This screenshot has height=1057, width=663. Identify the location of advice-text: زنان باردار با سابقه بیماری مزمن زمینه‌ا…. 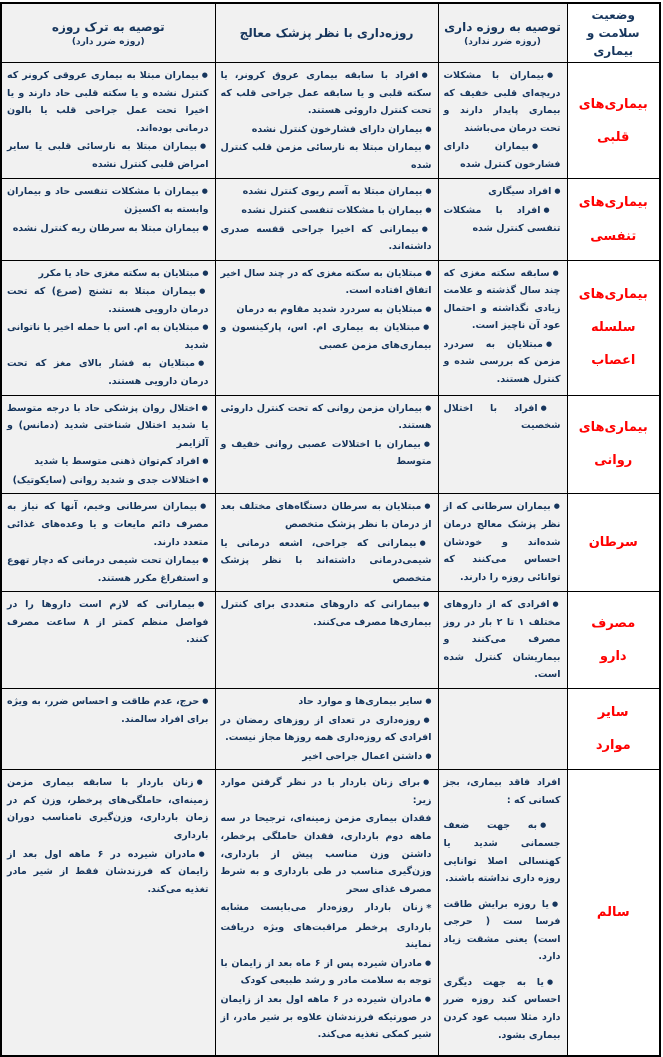
(108, 809).